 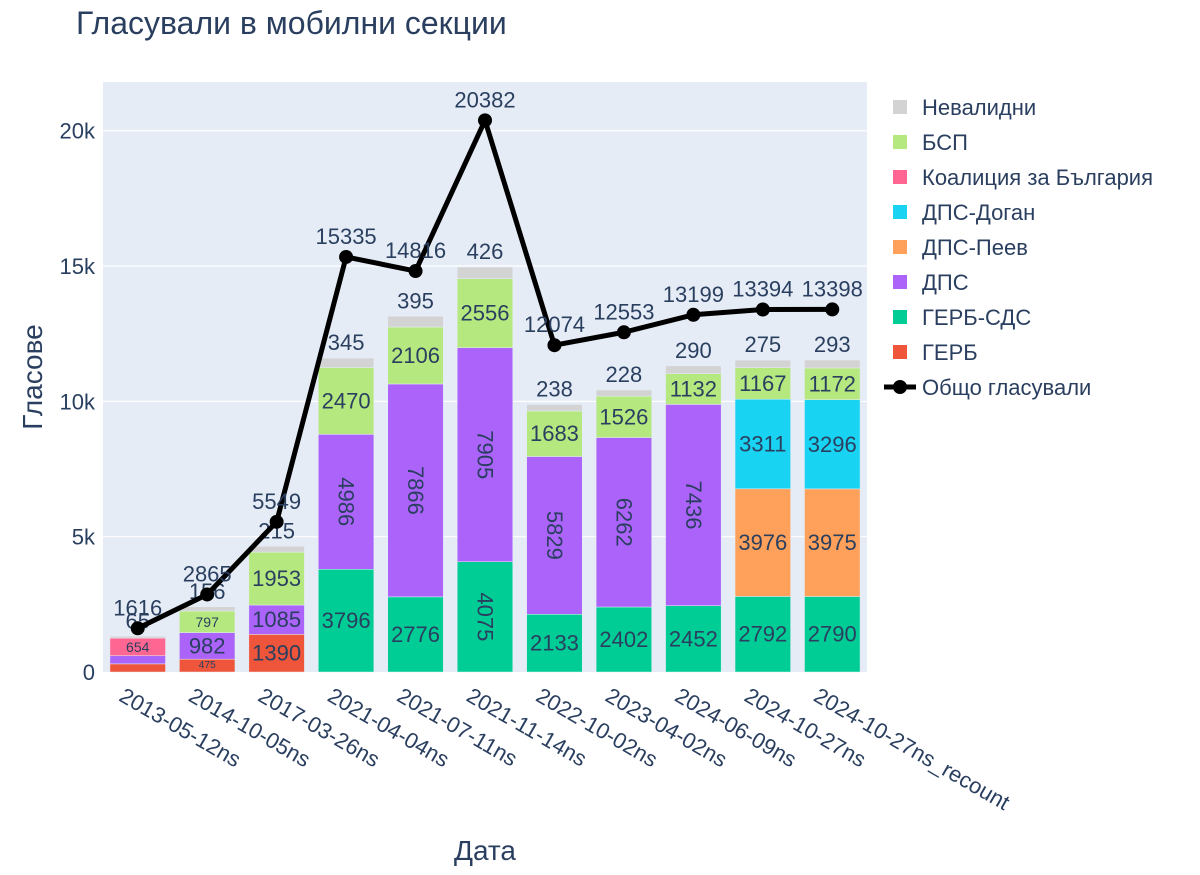 I want to click on bar-label: 5829, so click(x=554, y=535).